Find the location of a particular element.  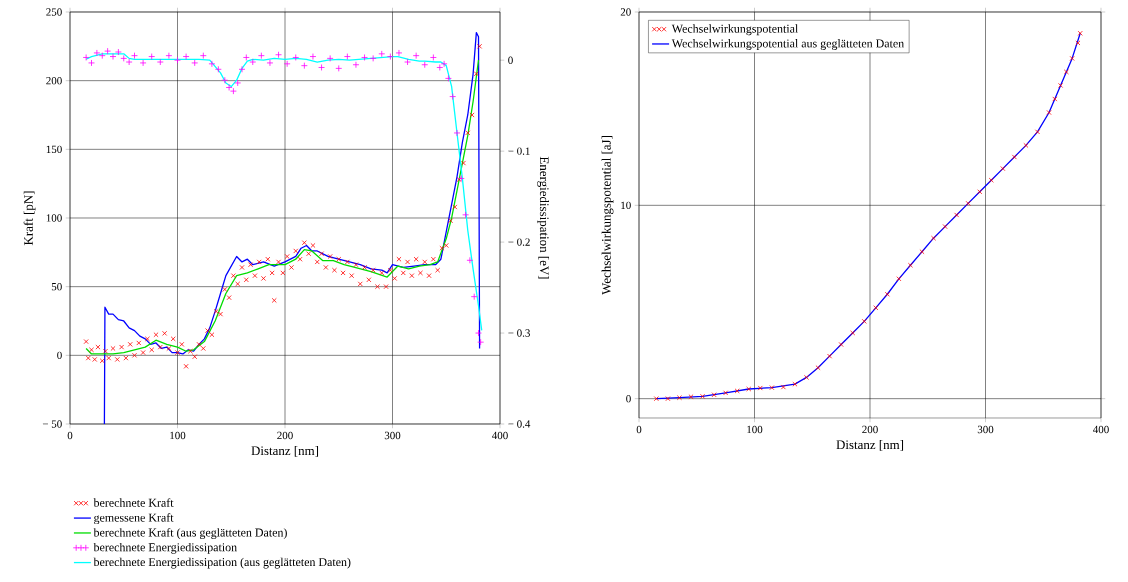

y-tick-label: 250 is located at coordinates (54, 12).